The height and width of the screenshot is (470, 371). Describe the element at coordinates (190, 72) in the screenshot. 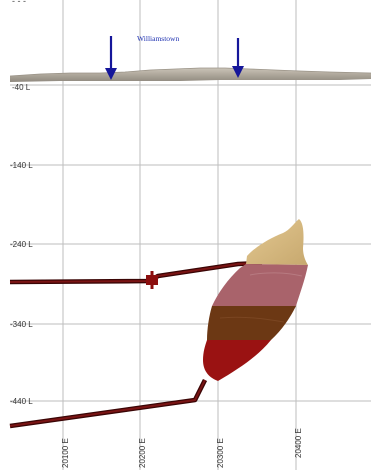

I see `ground-surface-top-edge` at that location.